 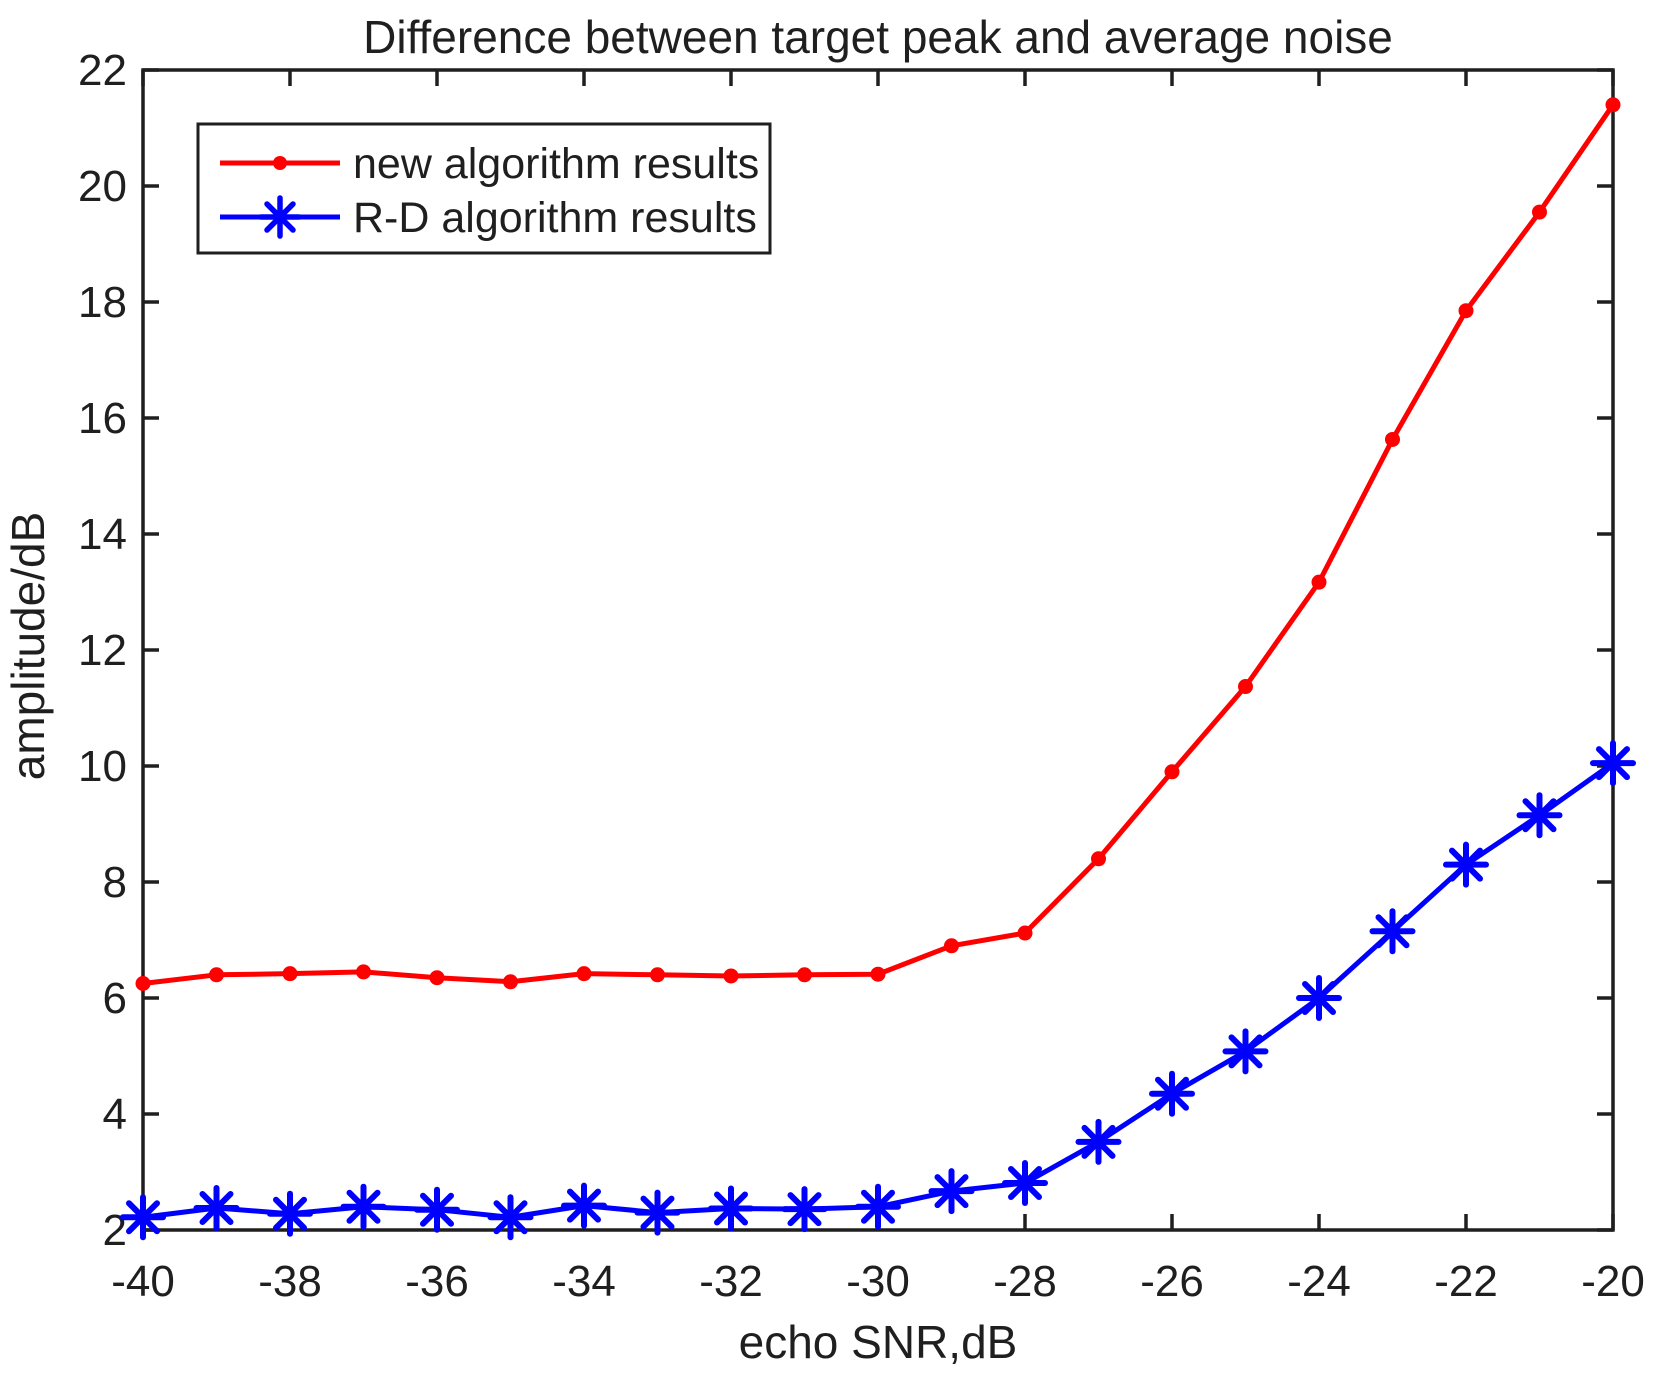 What do you see at coordinates (1025, 1281) in the screenshot?
I see `x-tick-label: -28` at bounding box center [1025, 1281].